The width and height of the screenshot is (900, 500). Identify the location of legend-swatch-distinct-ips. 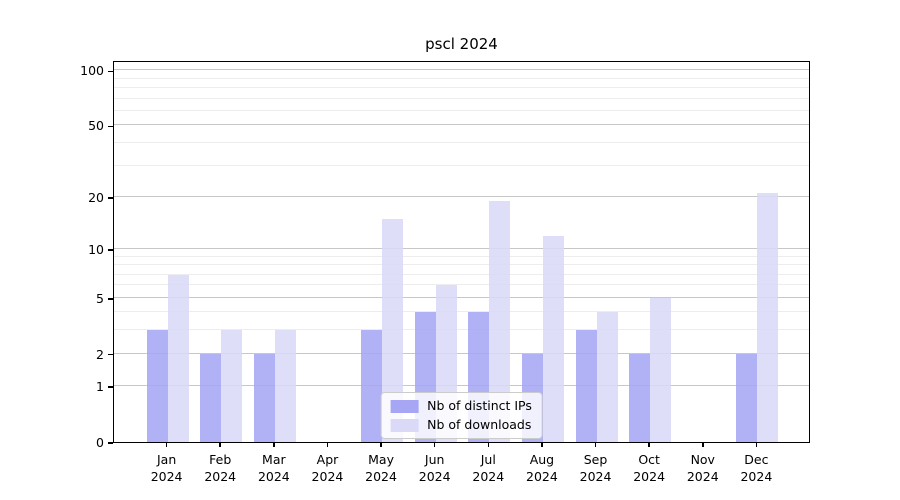
(404, 406).